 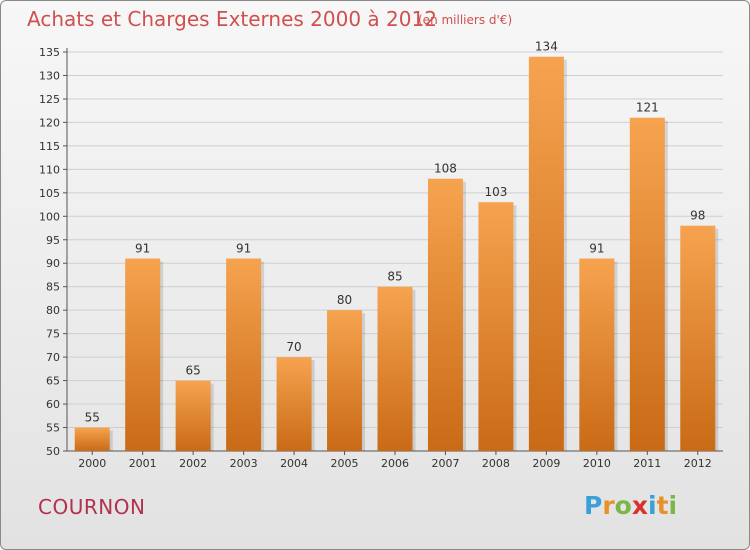 I want to click on bar-2012, so click(x=698, y=338).